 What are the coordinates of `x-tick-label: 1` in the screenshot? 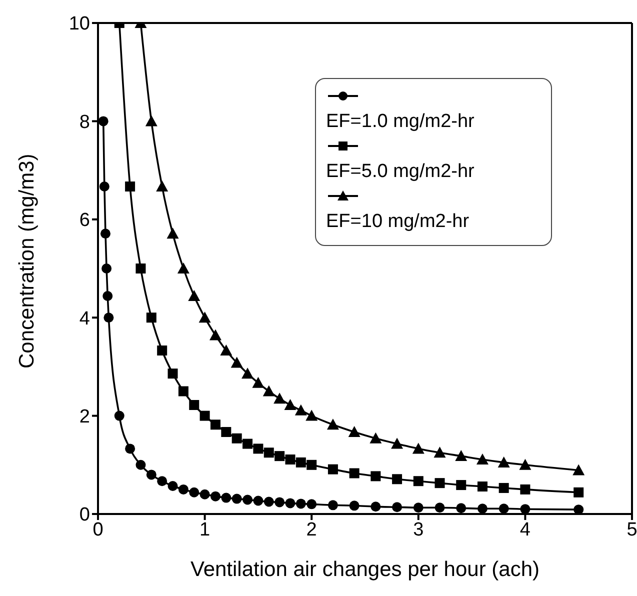 It's located at (205, 529).